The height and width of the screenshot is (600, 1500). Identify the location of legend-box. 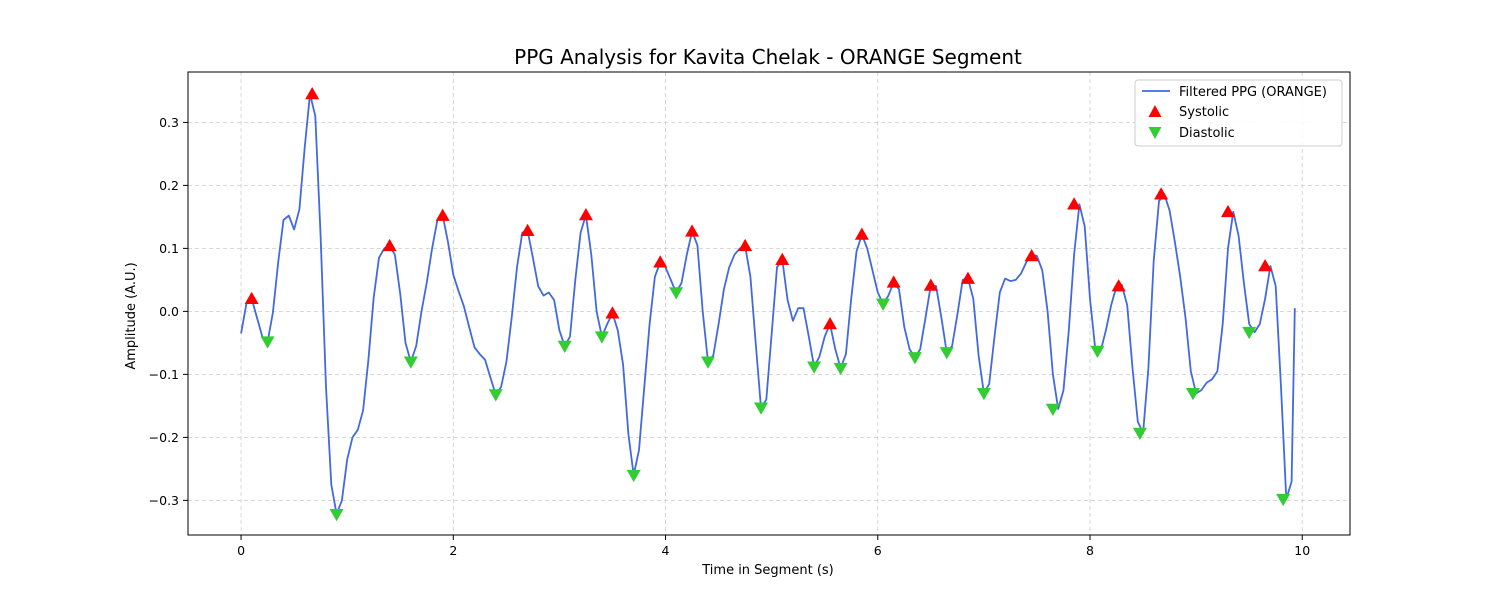
(1238, 113).